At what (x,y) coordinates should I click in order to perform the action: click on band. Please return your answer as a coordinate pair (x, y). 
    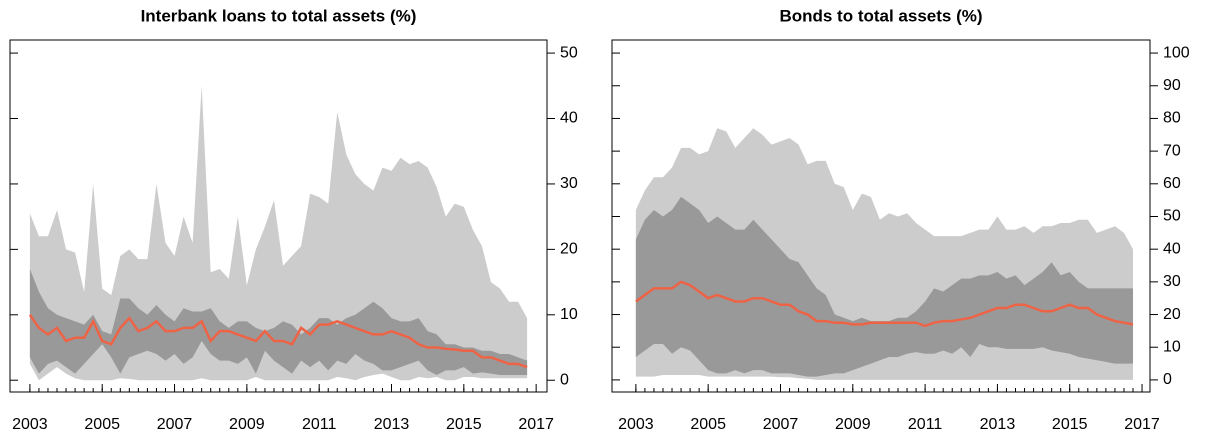
    Looking at the image, I should click on (278, 321).